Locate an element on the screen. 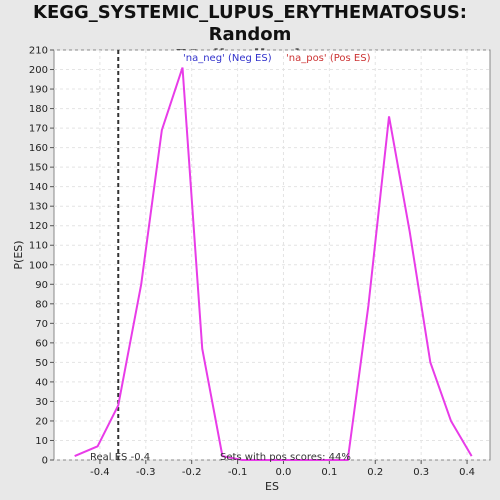 The image size is (500, 500). y-axis-label: P(ES) is located at coordinates (18, 254).